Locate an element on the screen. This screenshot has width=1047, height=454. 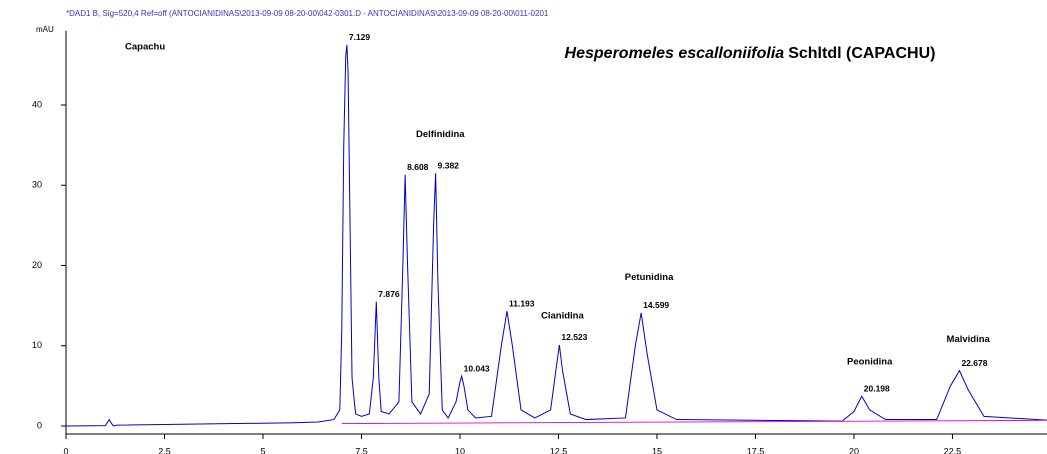
peak-label: 9.382 is located at coordinates (449, 165).